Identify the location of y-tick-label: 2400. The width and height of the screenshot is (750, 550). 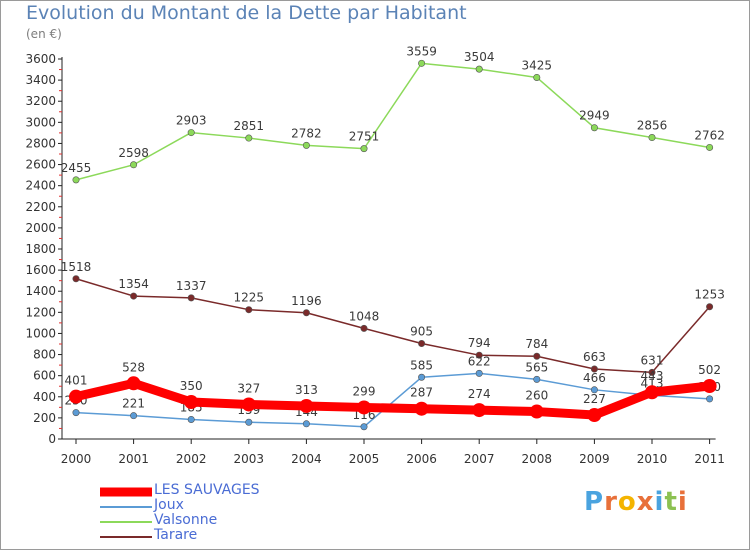
(40, 186).